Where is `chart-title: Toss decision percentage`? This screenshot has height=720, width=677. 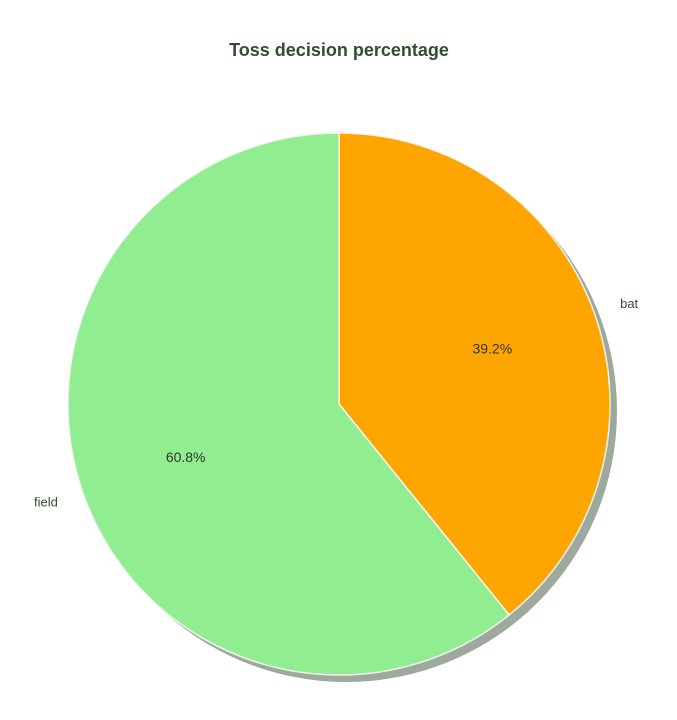
chart-title: Toss decision percentage is located at coordinates (339, 50).